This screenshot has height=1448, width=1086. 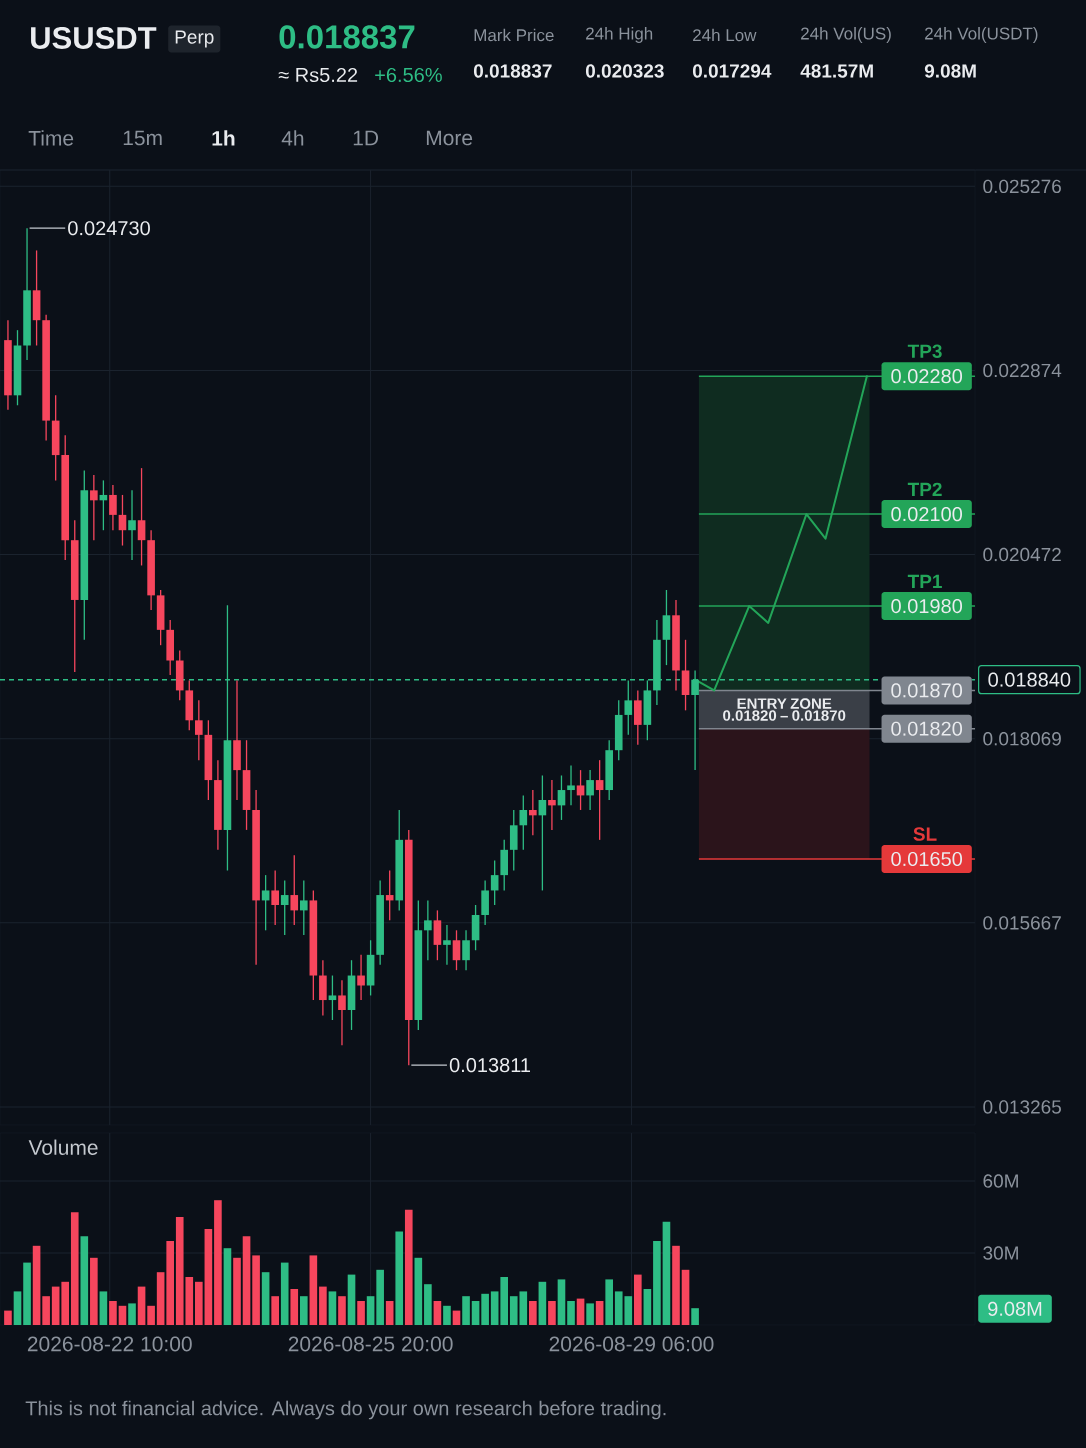 I want to click on annotation: 0.01980, so click(x=927, y=606).